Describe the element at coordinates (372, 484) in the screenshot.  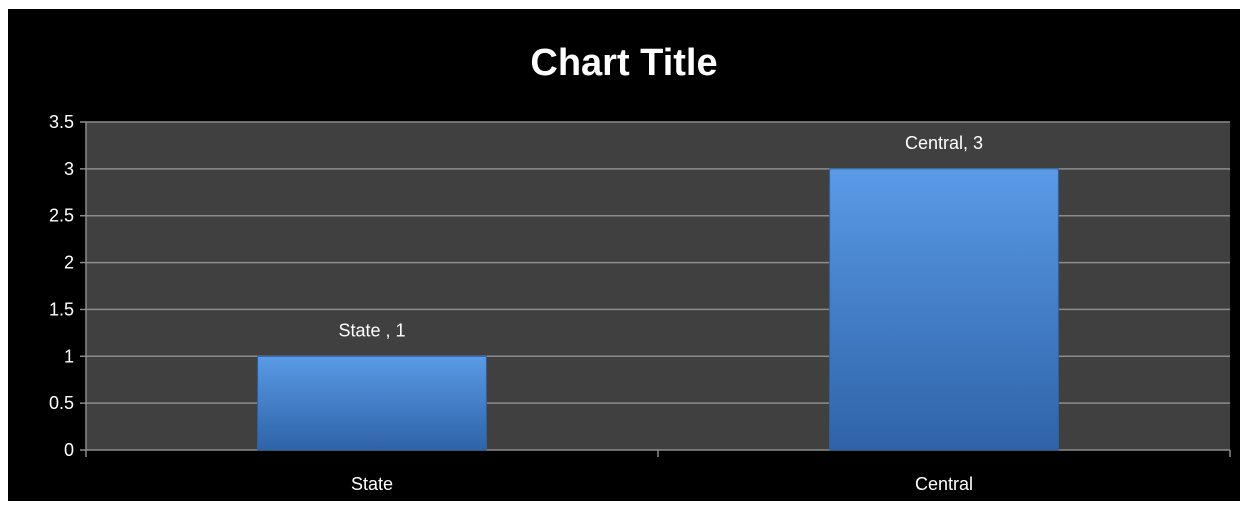
I see `x-category-label: State` at that location.